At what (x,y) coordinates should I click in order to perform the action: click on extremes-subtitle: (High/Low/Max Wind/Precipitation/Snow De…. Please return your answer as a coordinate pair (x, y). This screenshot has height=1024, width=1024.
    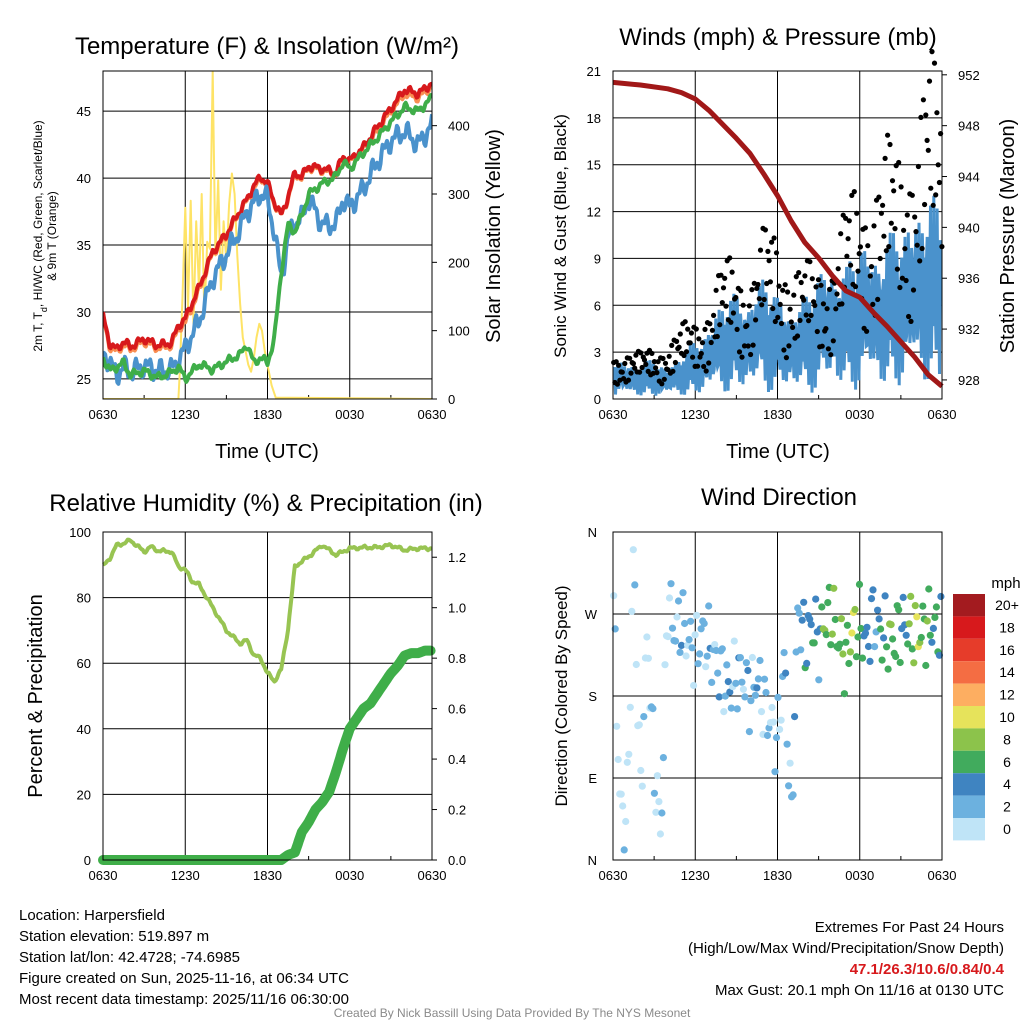
    Looking at the image, I should click on (846, 948).